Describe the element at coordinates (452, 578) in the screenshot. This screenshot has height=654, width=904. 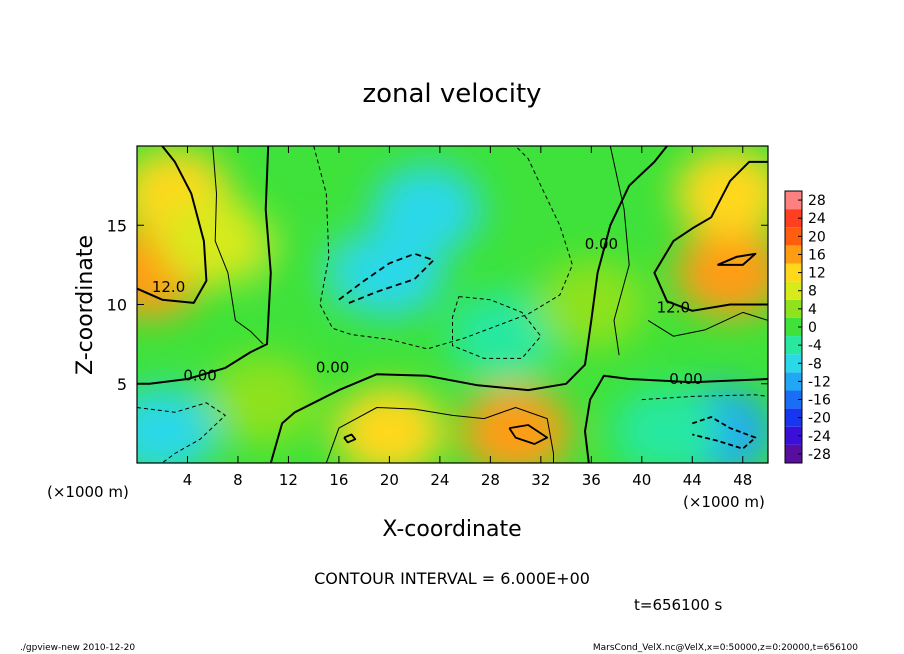
I see `contour-interval-text: CONTOUR INTERVAL = 6.000E+00` at that location.